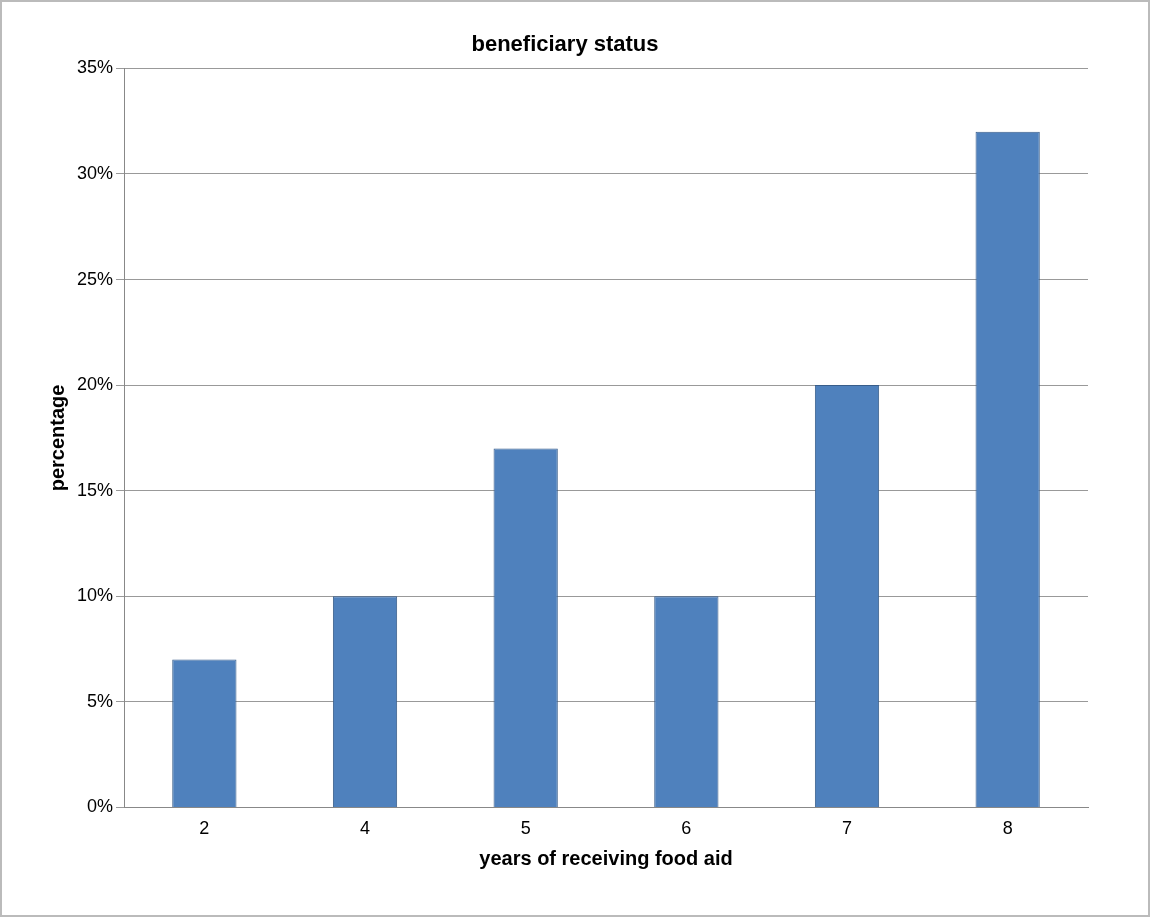 This screenshot has height=917, width=1150. I want to click on y-tick-label: 0%, so click(100, 806).